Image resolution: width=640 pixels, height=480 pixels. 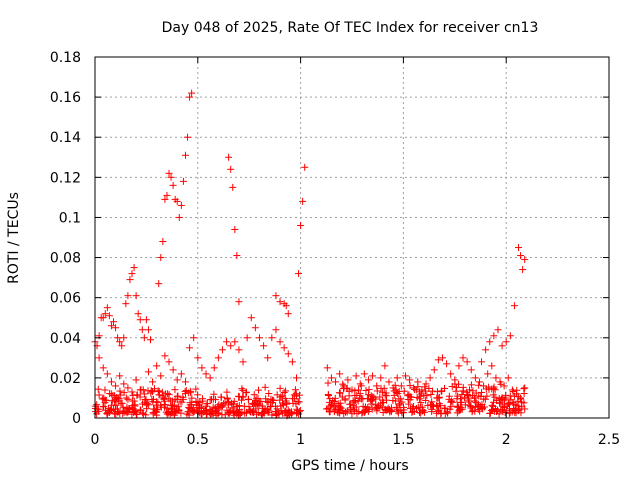 What do you see at coordinates (300, 440) in the screenshot?
I see `x-tick-label: 1` at bounding box center [300, 440].